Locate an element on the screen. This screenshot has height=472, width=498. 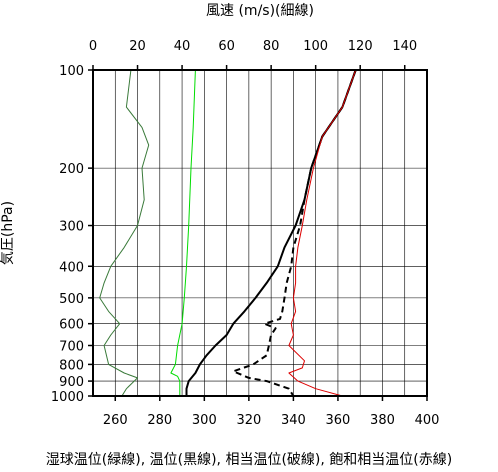
bottom-axis-title: 湿球温位(緑線), 温位(黒線), 相当温位(破線), 飽和相当温位(赤線) is located at coordinates (249, 459).